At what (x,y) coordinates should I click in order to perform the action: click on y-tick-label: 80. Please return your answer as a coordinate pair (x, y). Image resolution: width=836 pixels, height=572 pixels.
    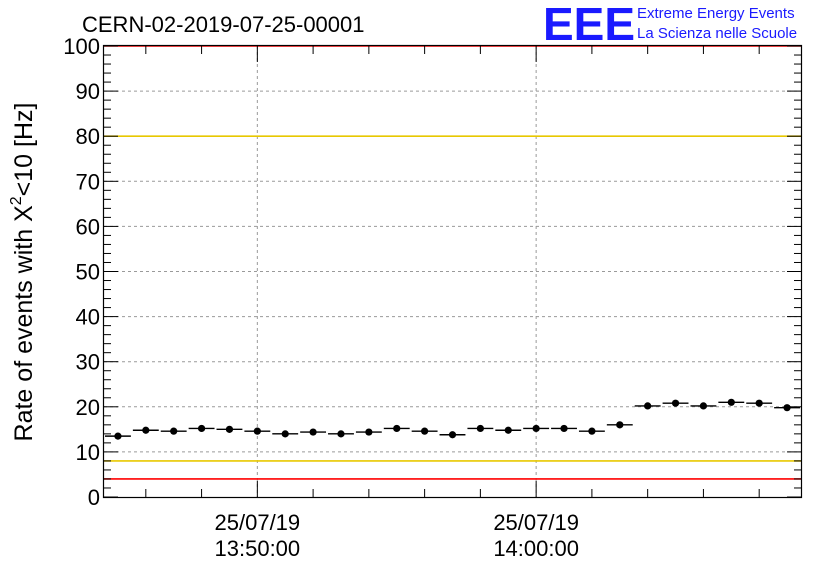
    Looking at the image, I should click on (88, 136).